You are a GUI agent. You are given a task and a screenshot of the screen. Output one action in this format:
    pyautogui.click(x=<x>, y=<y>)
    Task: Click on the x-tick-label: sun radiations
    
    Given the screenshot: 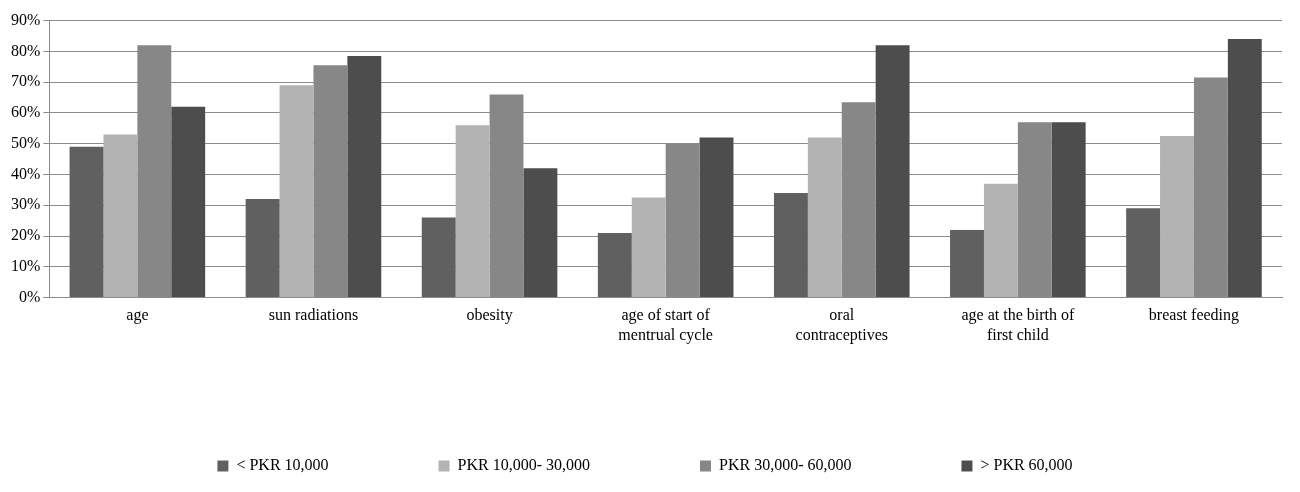 What is the action you would take?
    pyautogui.click(x=313, y=315)
    